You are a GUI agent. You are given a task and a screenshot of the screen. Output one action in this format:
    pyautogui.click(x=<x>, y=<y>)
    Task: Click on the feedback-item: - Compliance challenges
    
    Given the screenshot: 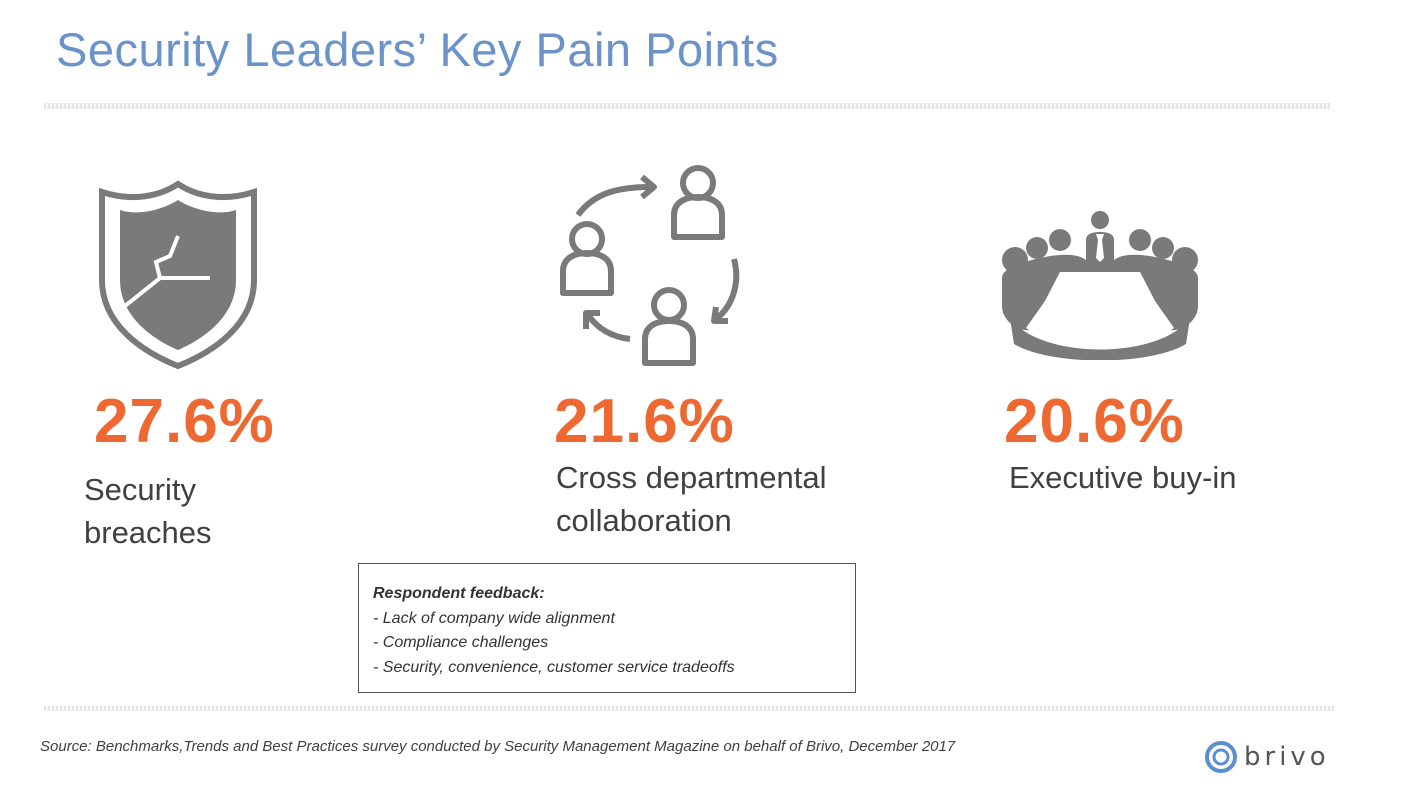 What is the action you would take?
    pyautogui.click(x=461, y=642)
    